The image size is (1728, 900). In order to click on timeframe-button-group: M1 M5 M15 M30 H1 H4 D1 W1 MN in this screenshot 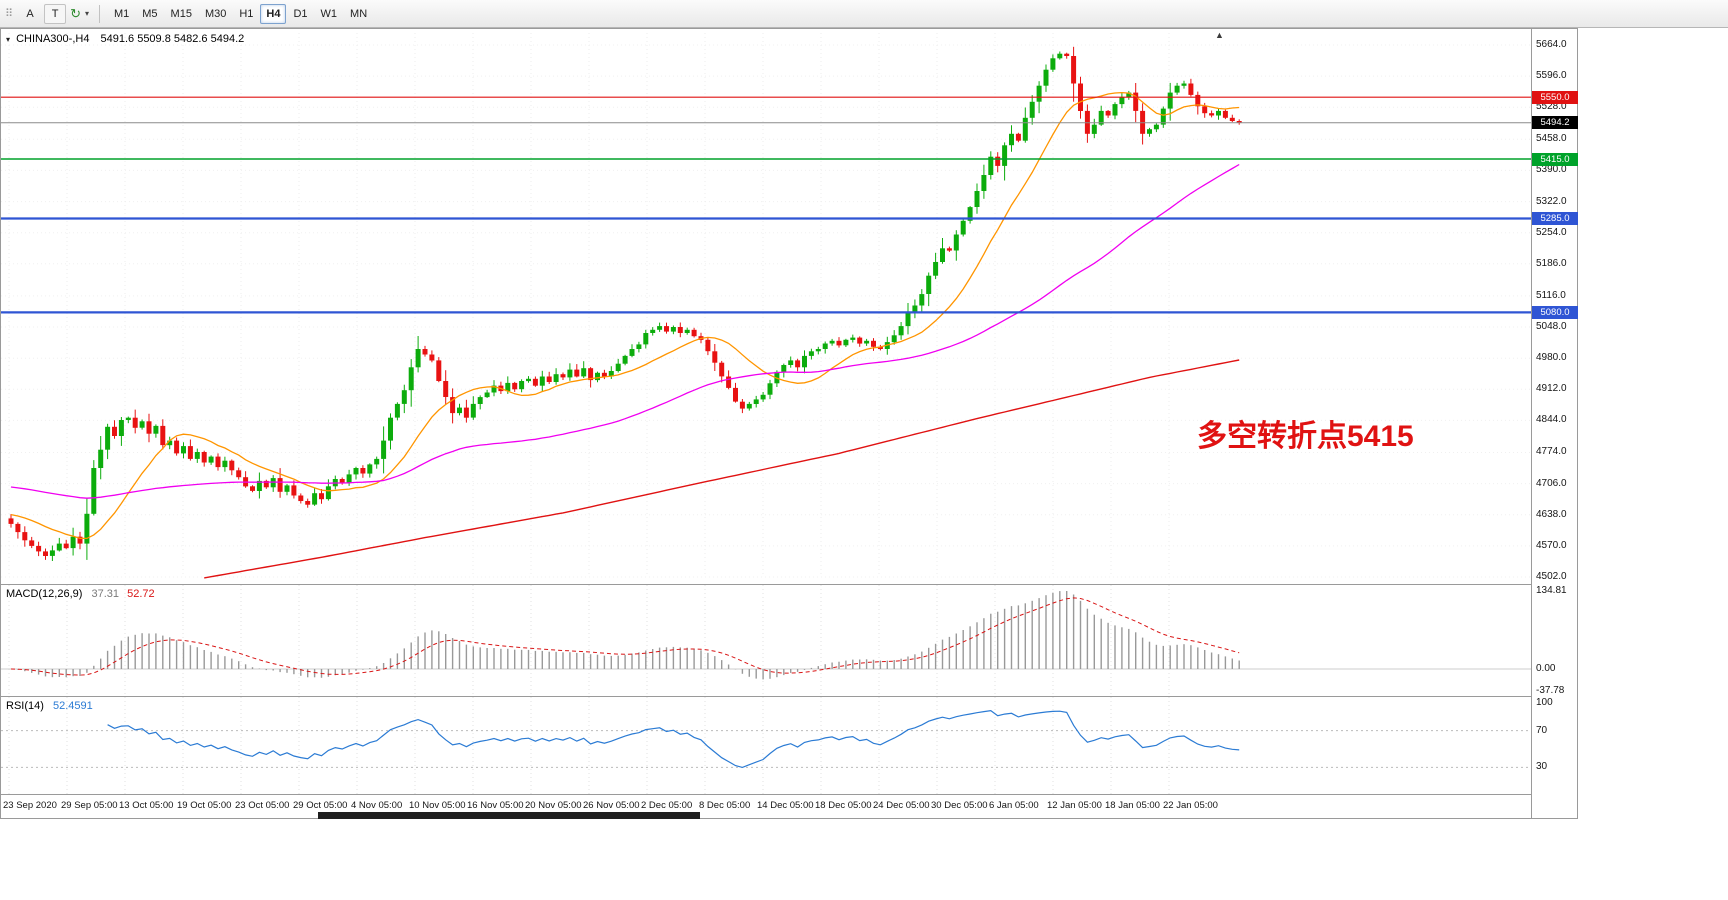, I will do `click(240, 13)`.